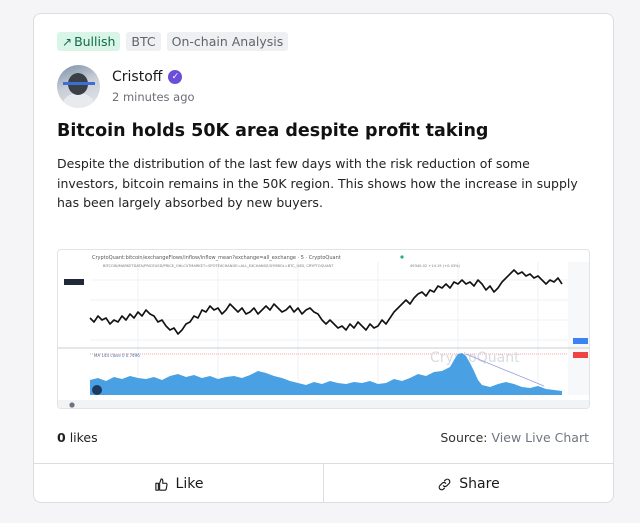 This screenshot has height=523, width=640. I want to click on view-live-chart-link: View Live Chart, so click(540, 437).